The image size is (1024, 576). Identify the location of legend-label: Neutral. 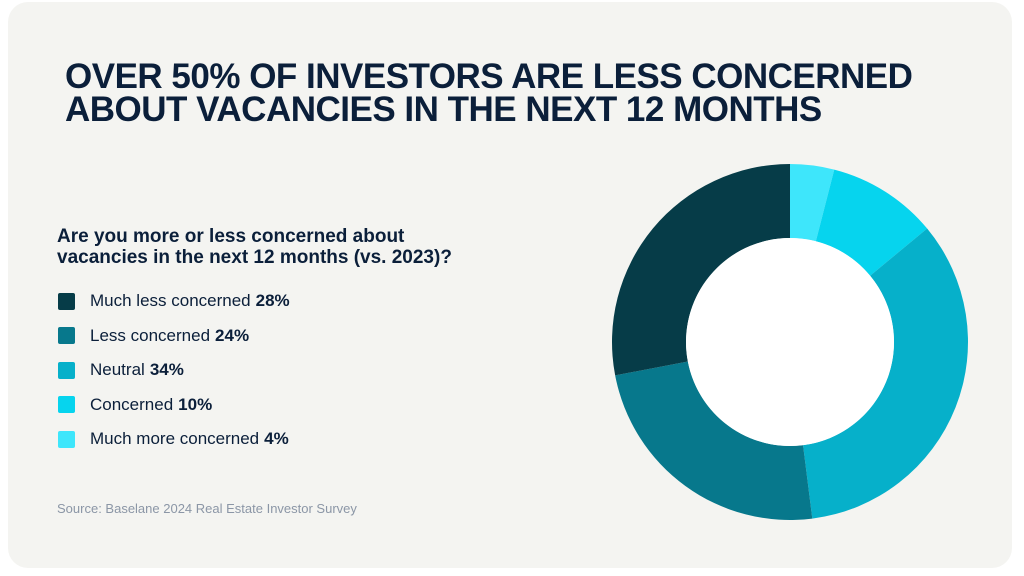
(117, 369).